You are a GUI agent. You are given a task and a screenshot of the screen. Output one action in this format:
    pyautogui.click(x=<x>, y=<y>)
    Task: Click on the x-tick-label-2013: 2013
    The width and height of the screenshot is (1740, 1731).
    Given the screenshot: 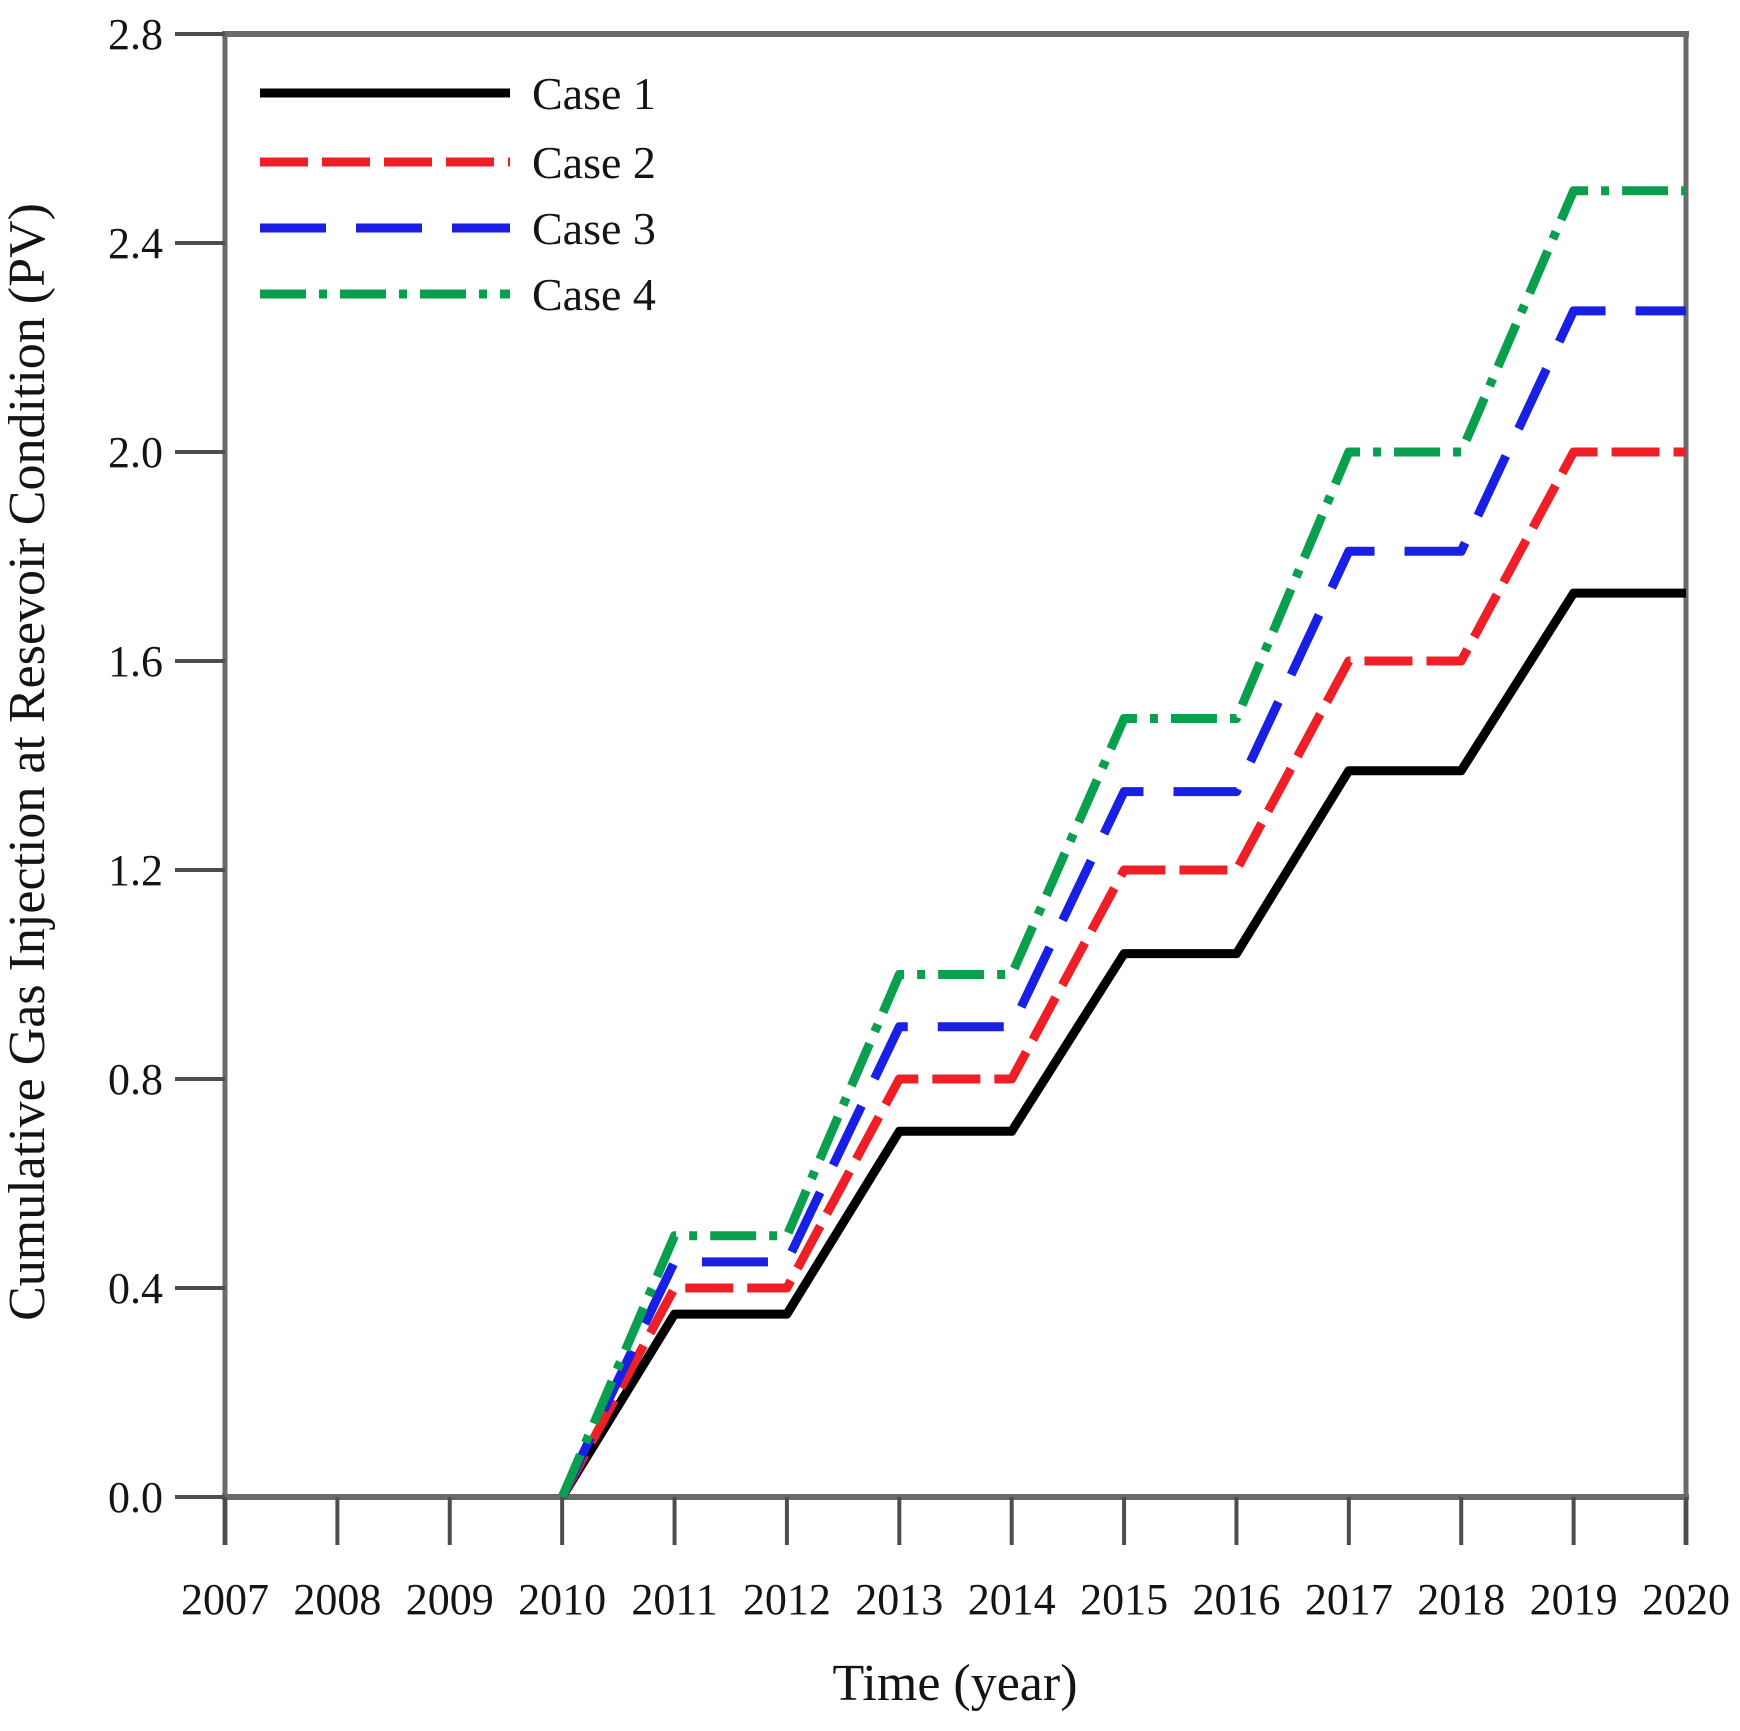 What is the action you would take?
    pyautogui.click(x=899, y=1599)
    